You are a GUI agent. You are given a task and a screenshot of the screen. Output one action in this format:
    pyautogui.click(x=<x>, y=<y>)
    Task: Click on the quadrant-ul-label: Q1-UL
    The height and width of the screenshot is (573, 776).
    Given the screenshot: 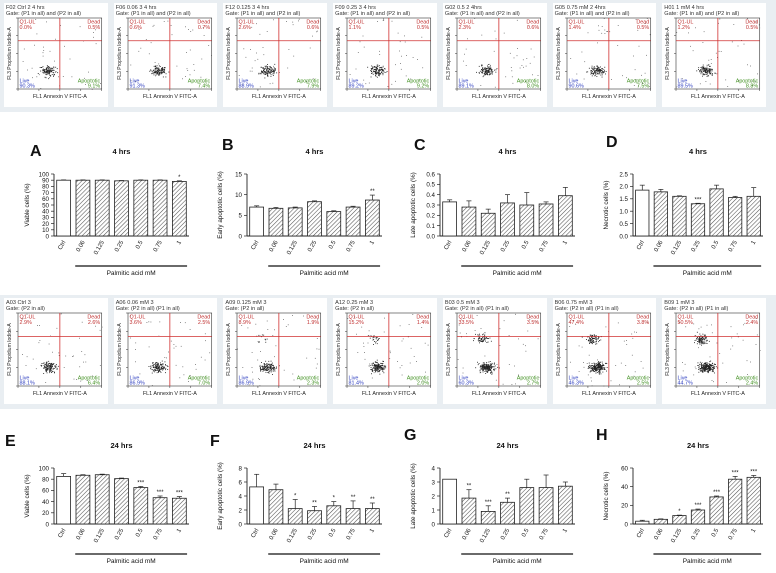 What is the action you would take?
    pyautogui.click(x=576, y=318)
    